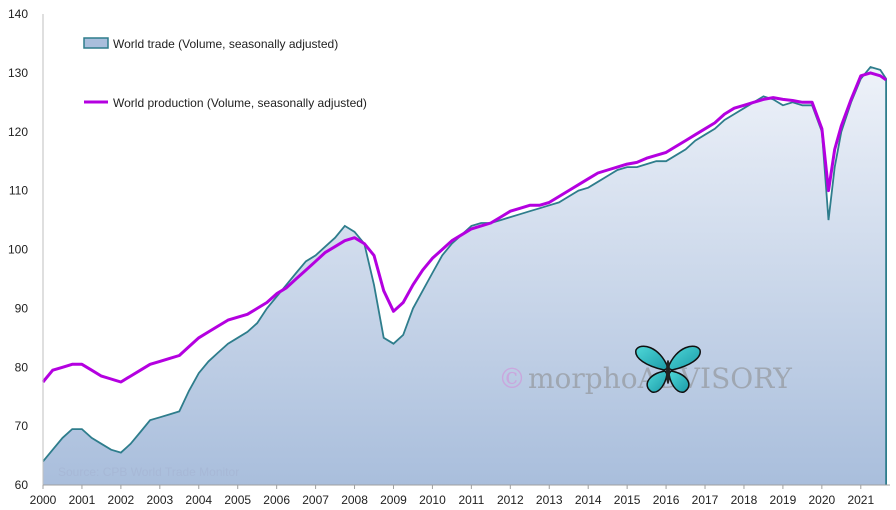 The height and width of the screenshot is (510, 896). I want to click on y-tick-label: 140, so click(18, 14).